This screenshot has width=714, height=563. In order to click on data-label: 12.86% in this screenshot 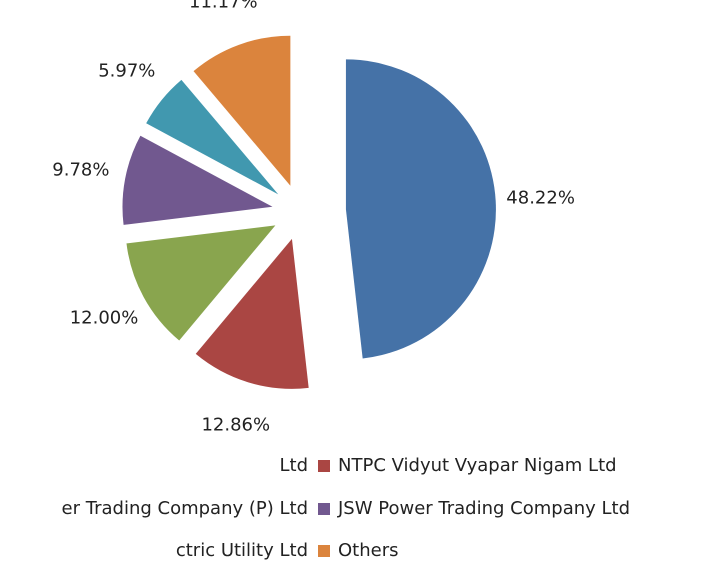, I will do `click(235, 425)`.